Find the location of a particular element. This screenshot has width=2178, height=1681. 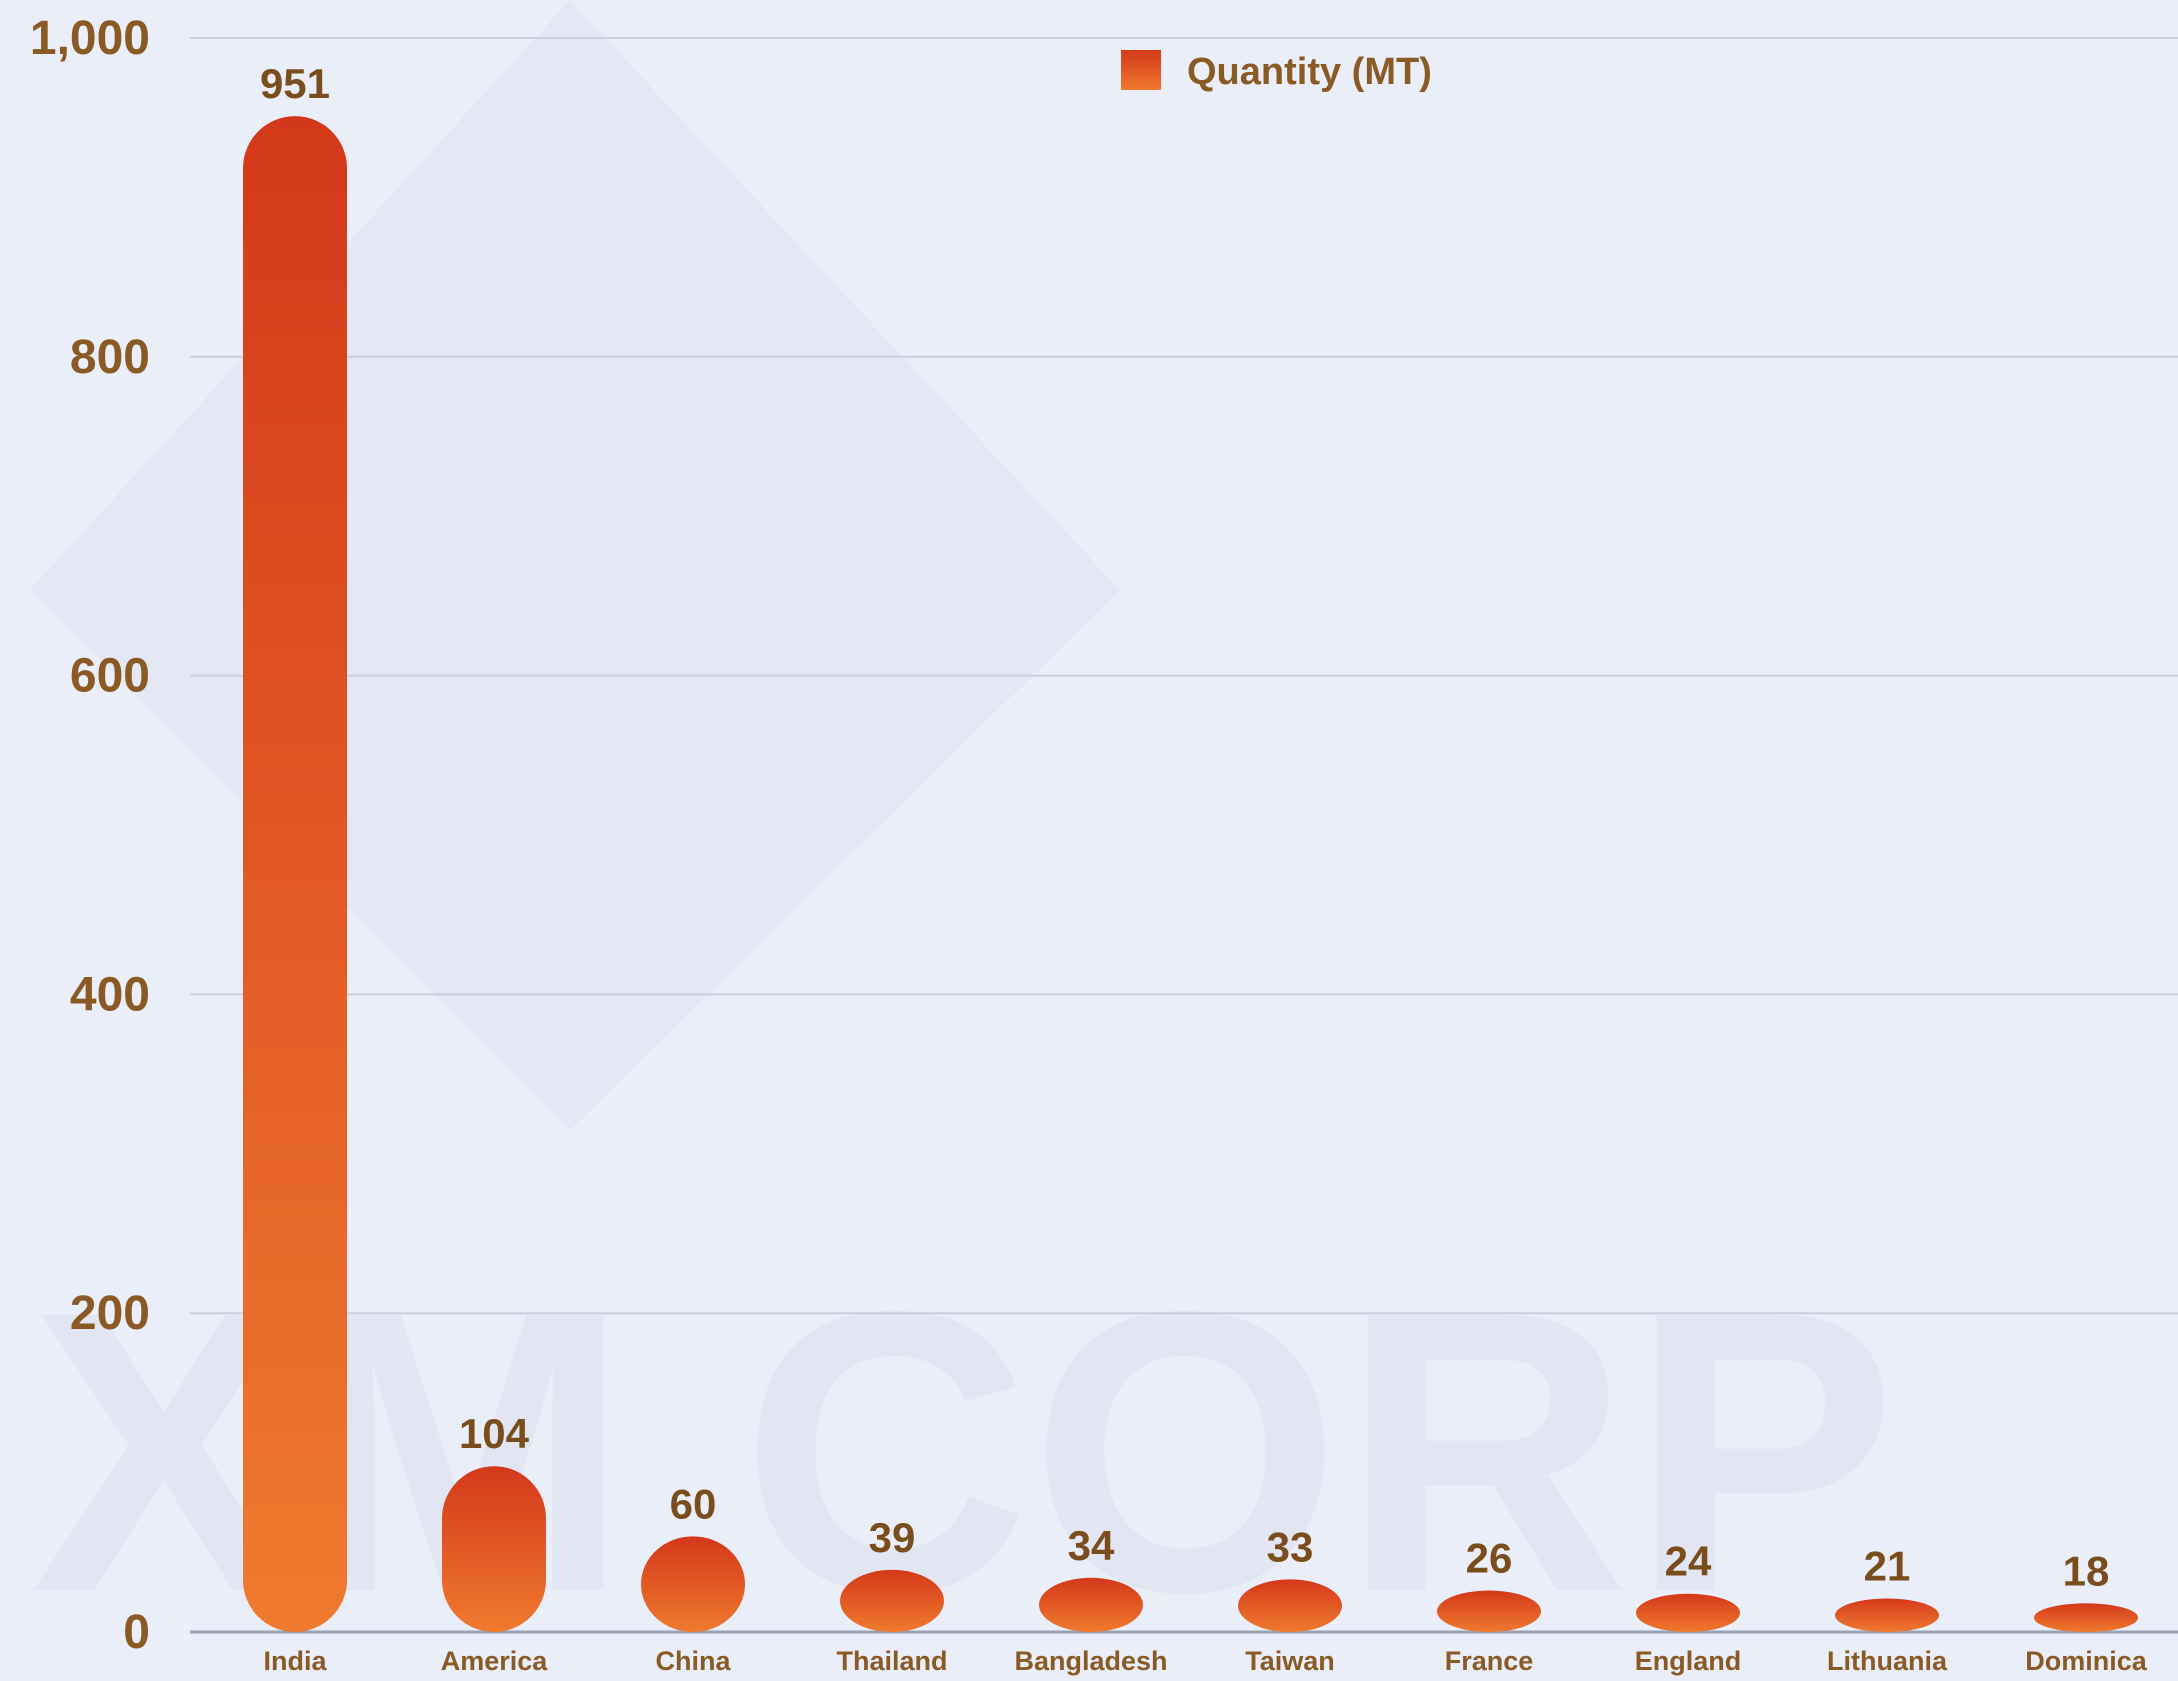

data-label: 104 is located at coordinates (494, 1433).